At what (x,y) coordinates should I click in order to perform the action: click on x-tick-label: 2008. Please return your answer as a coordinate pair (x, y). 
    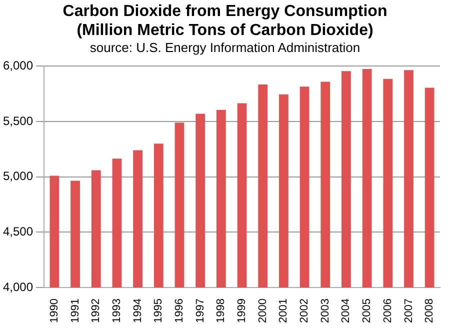
    Looking at the image, I should click on (430, 311).